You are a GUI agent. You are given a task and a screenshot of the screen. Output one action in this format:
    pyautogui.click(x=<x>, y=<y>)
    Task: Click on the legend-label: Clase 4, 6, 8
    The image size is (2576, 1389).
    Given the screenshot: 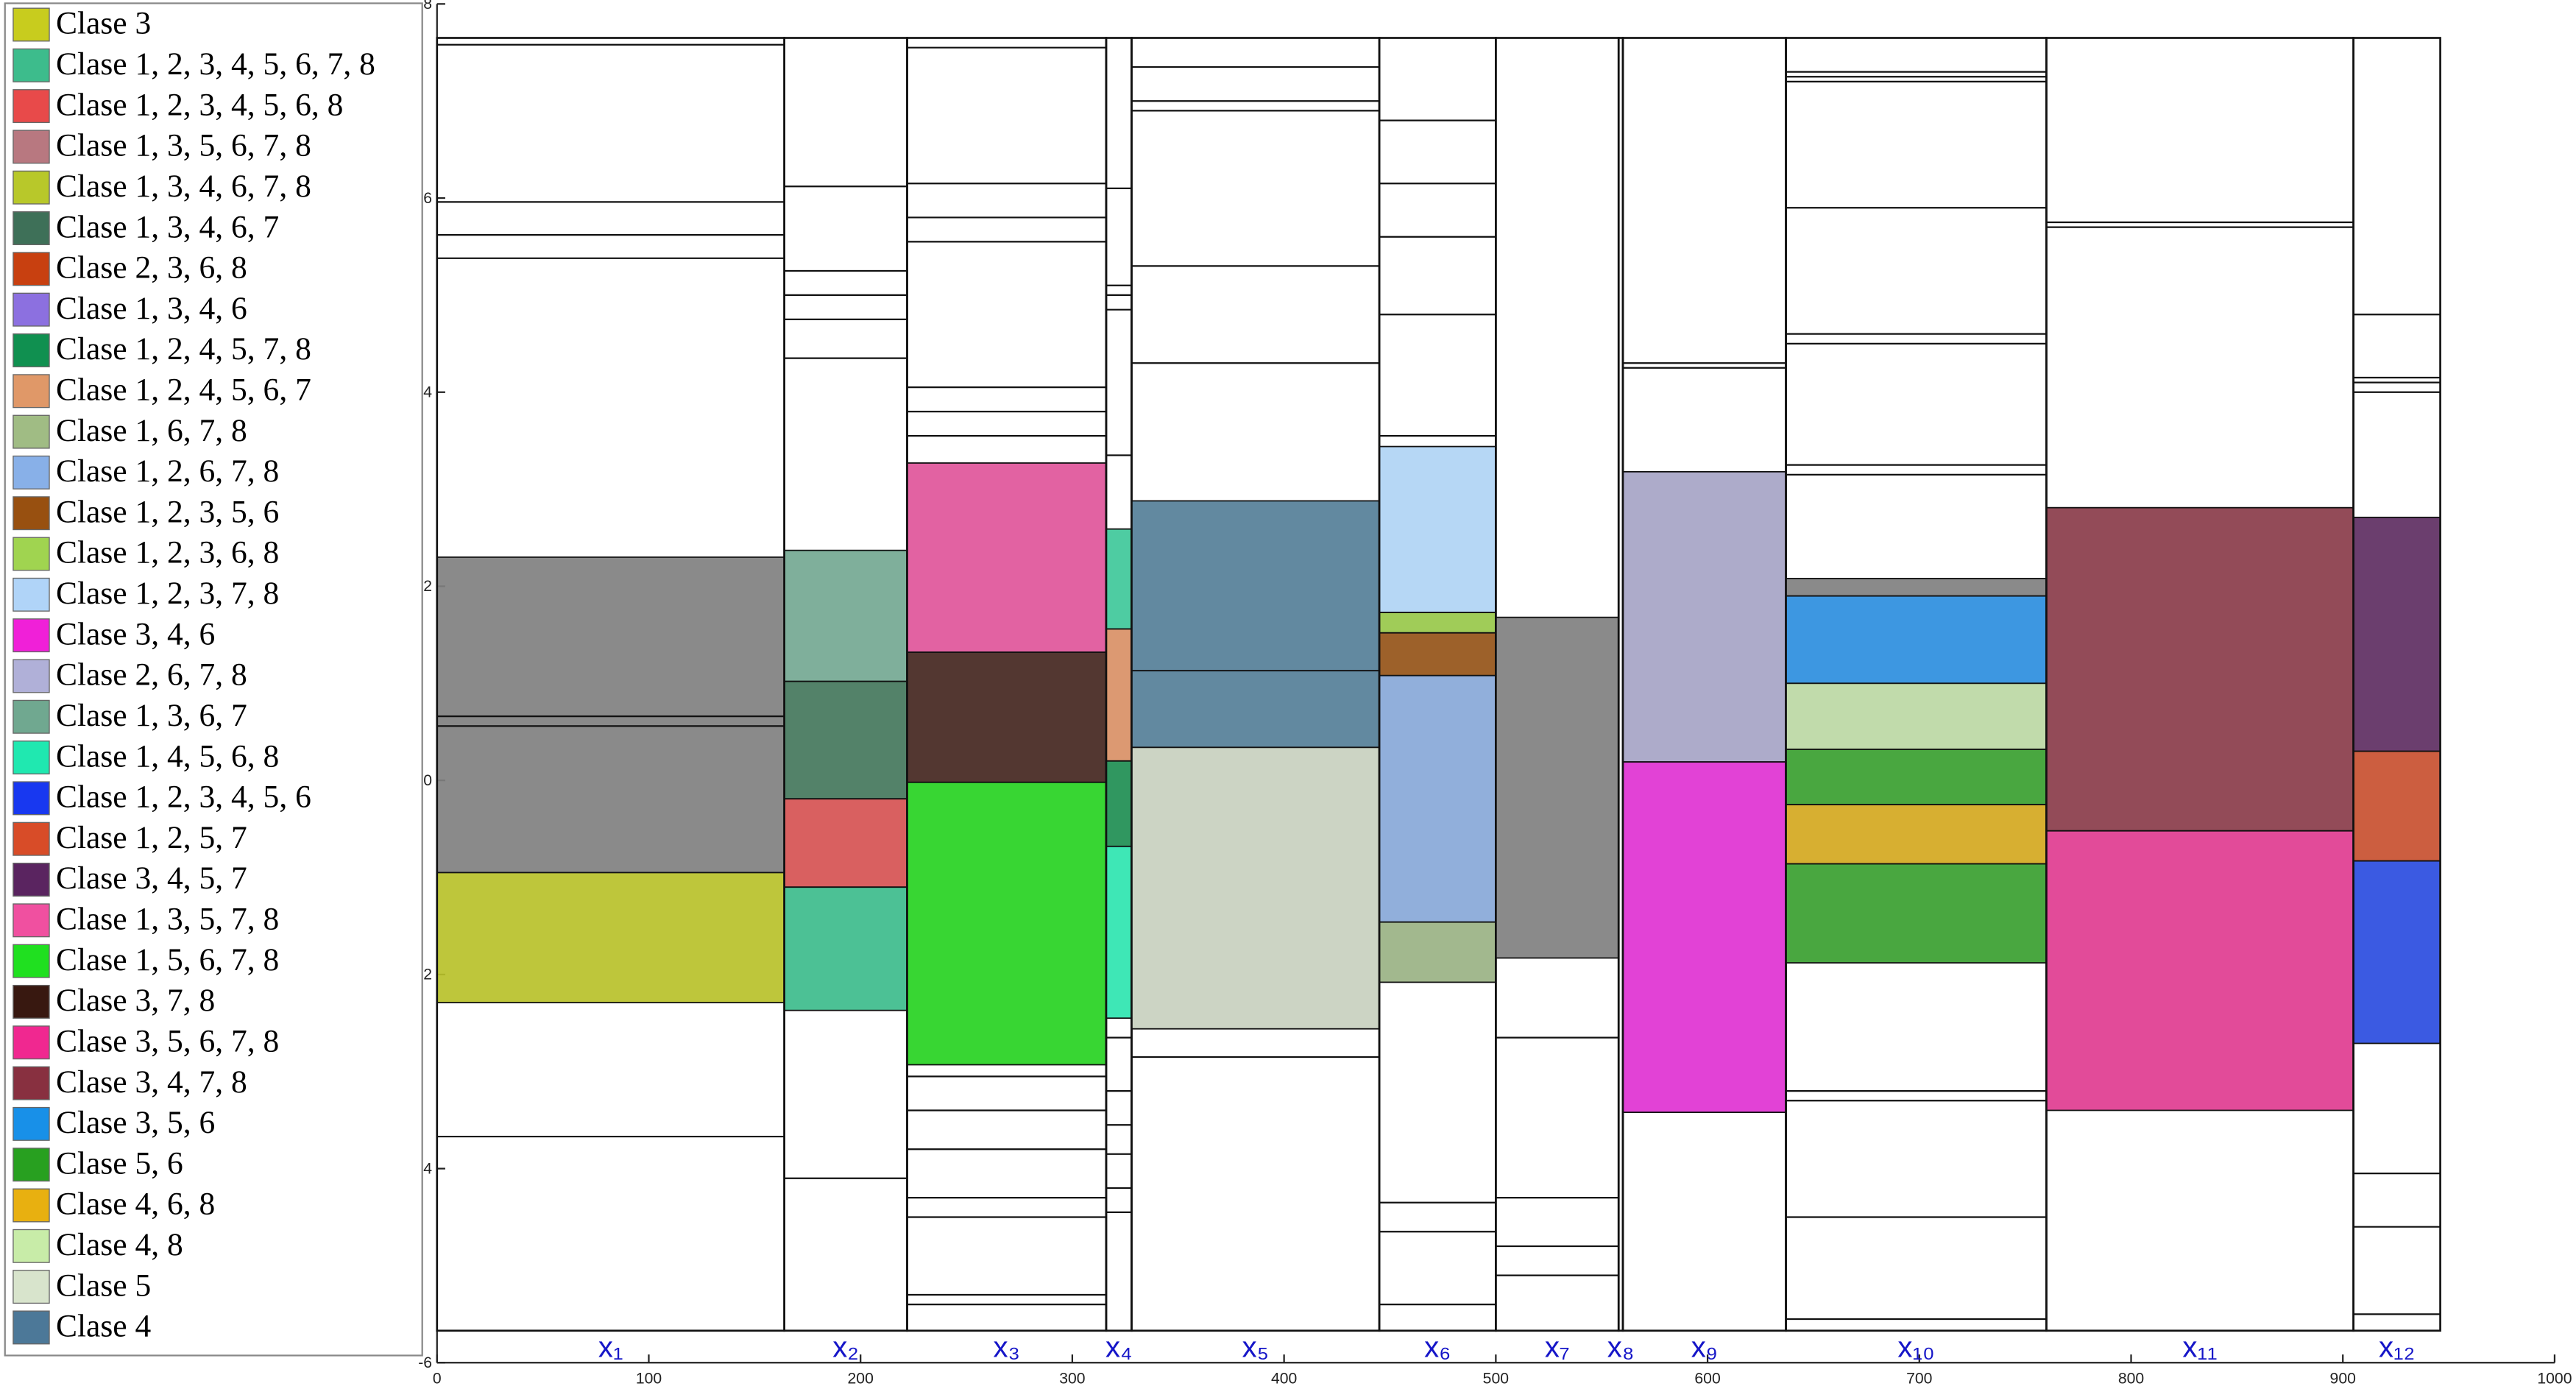 What is the action you would take?
    pyautogui.click(x=135, y=1204)
    